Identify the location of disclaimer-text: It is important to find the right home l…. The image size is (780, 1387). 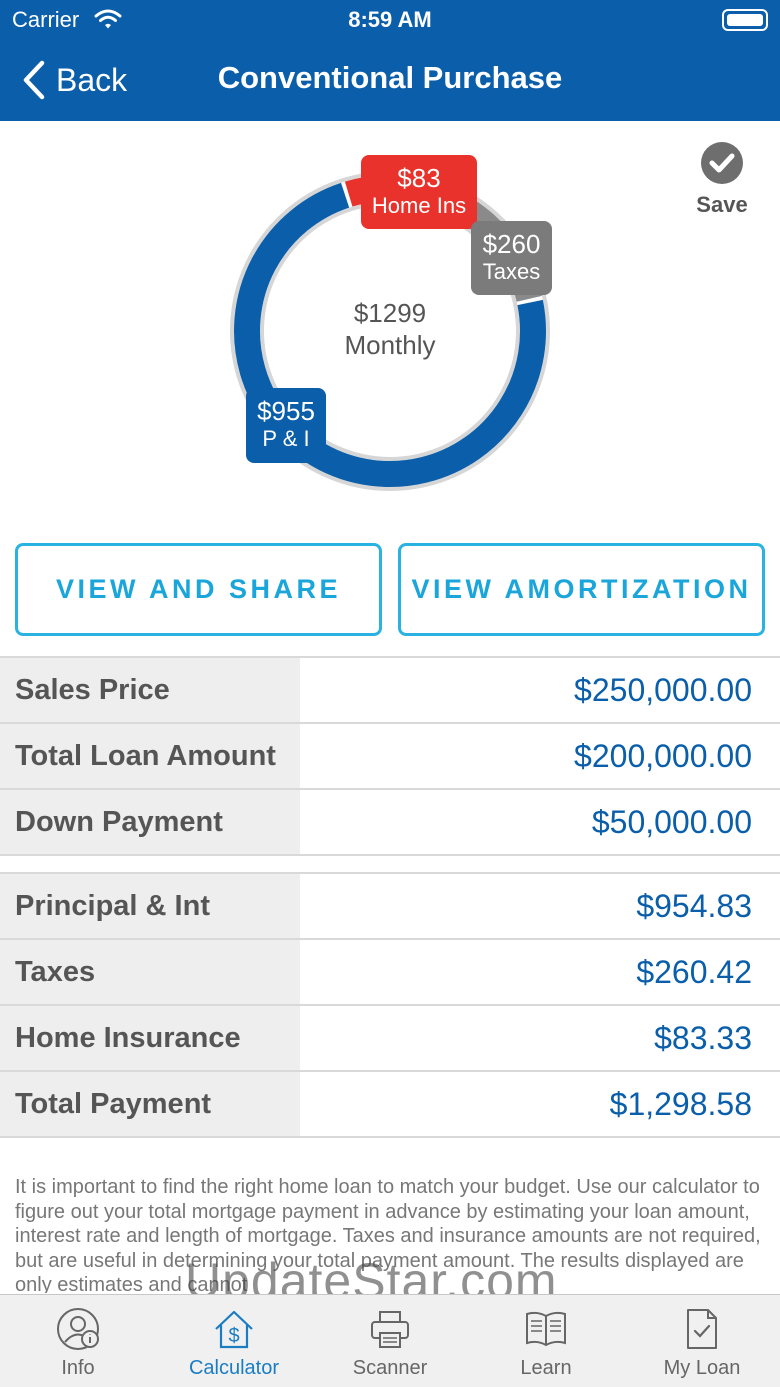
(388, 1234).